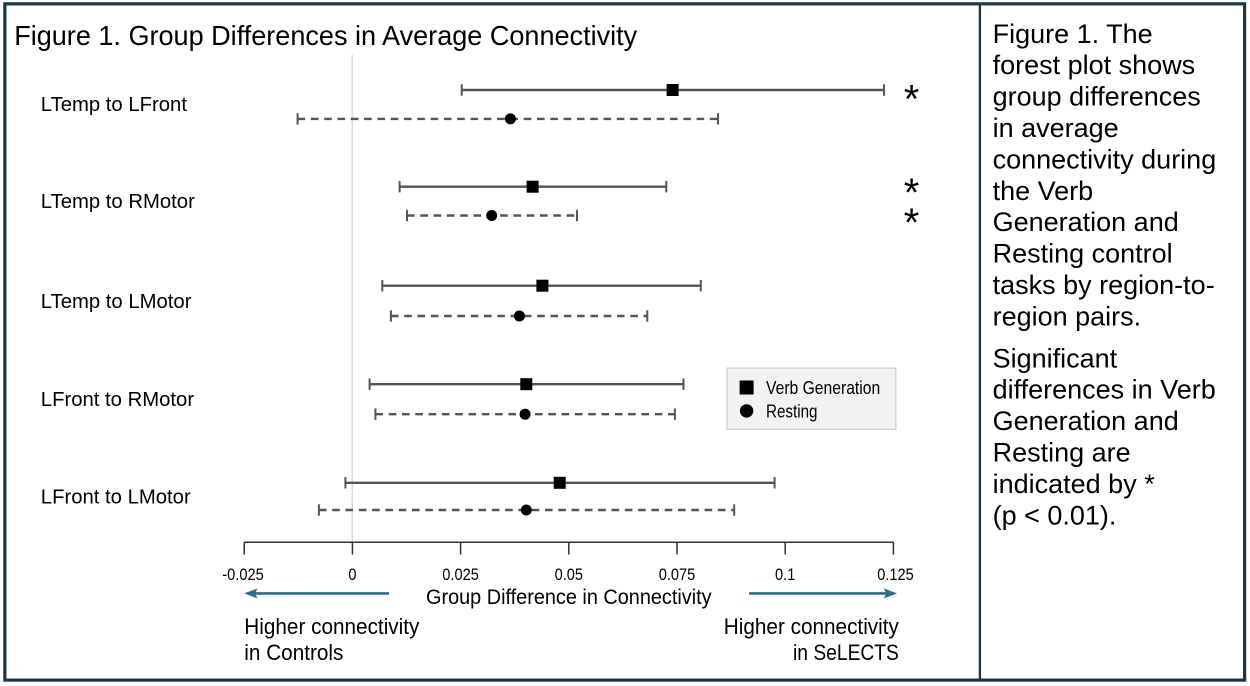 The height and width of the screenshot is (686, 1250). Describe the element at coordinates (116, 497) in the screenshot. I see `svg-text: LFront to LMotor` at that location.